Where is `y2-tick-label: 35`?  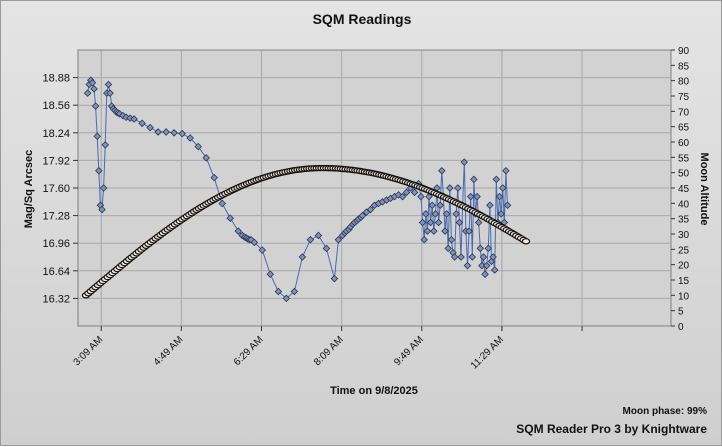 y2-tick-label: 35 is located at coordinates (684, 220).